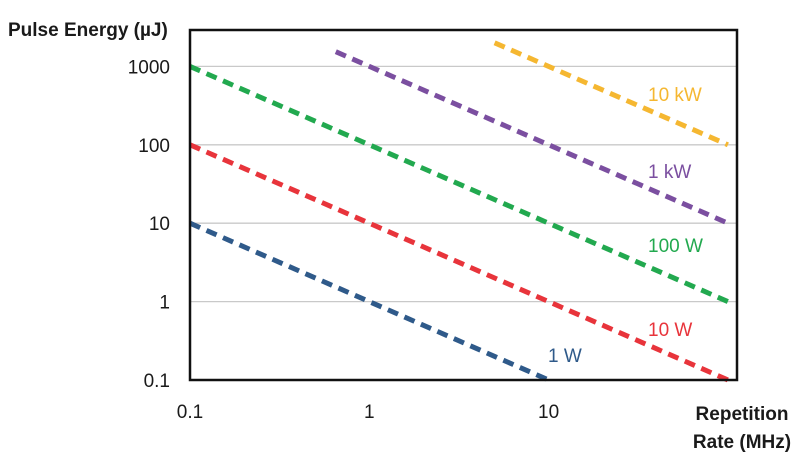 The width and height of the screenshot is (802, 470). I want to click on y-tick-label: 0.1, so click(157, 381).